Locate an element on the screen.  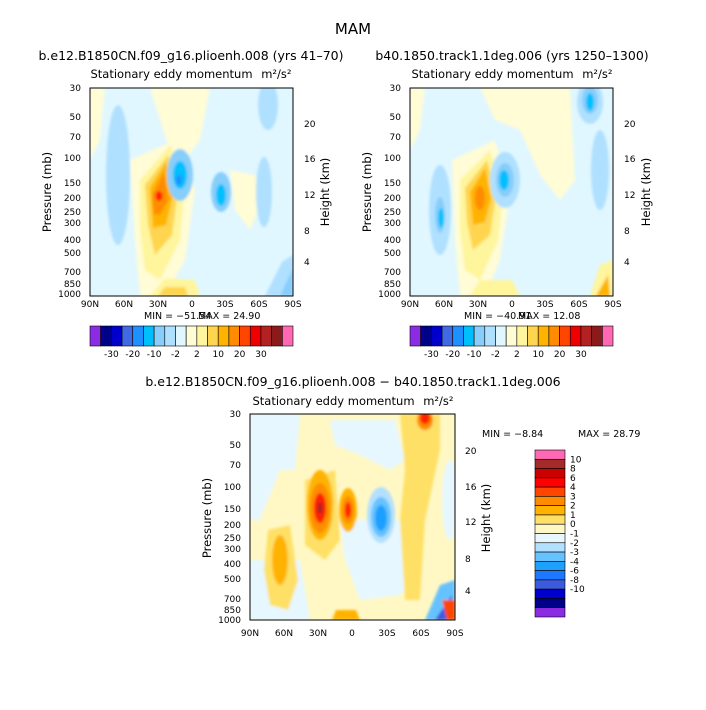
panel-1-field is located at coordinates (191, 192).